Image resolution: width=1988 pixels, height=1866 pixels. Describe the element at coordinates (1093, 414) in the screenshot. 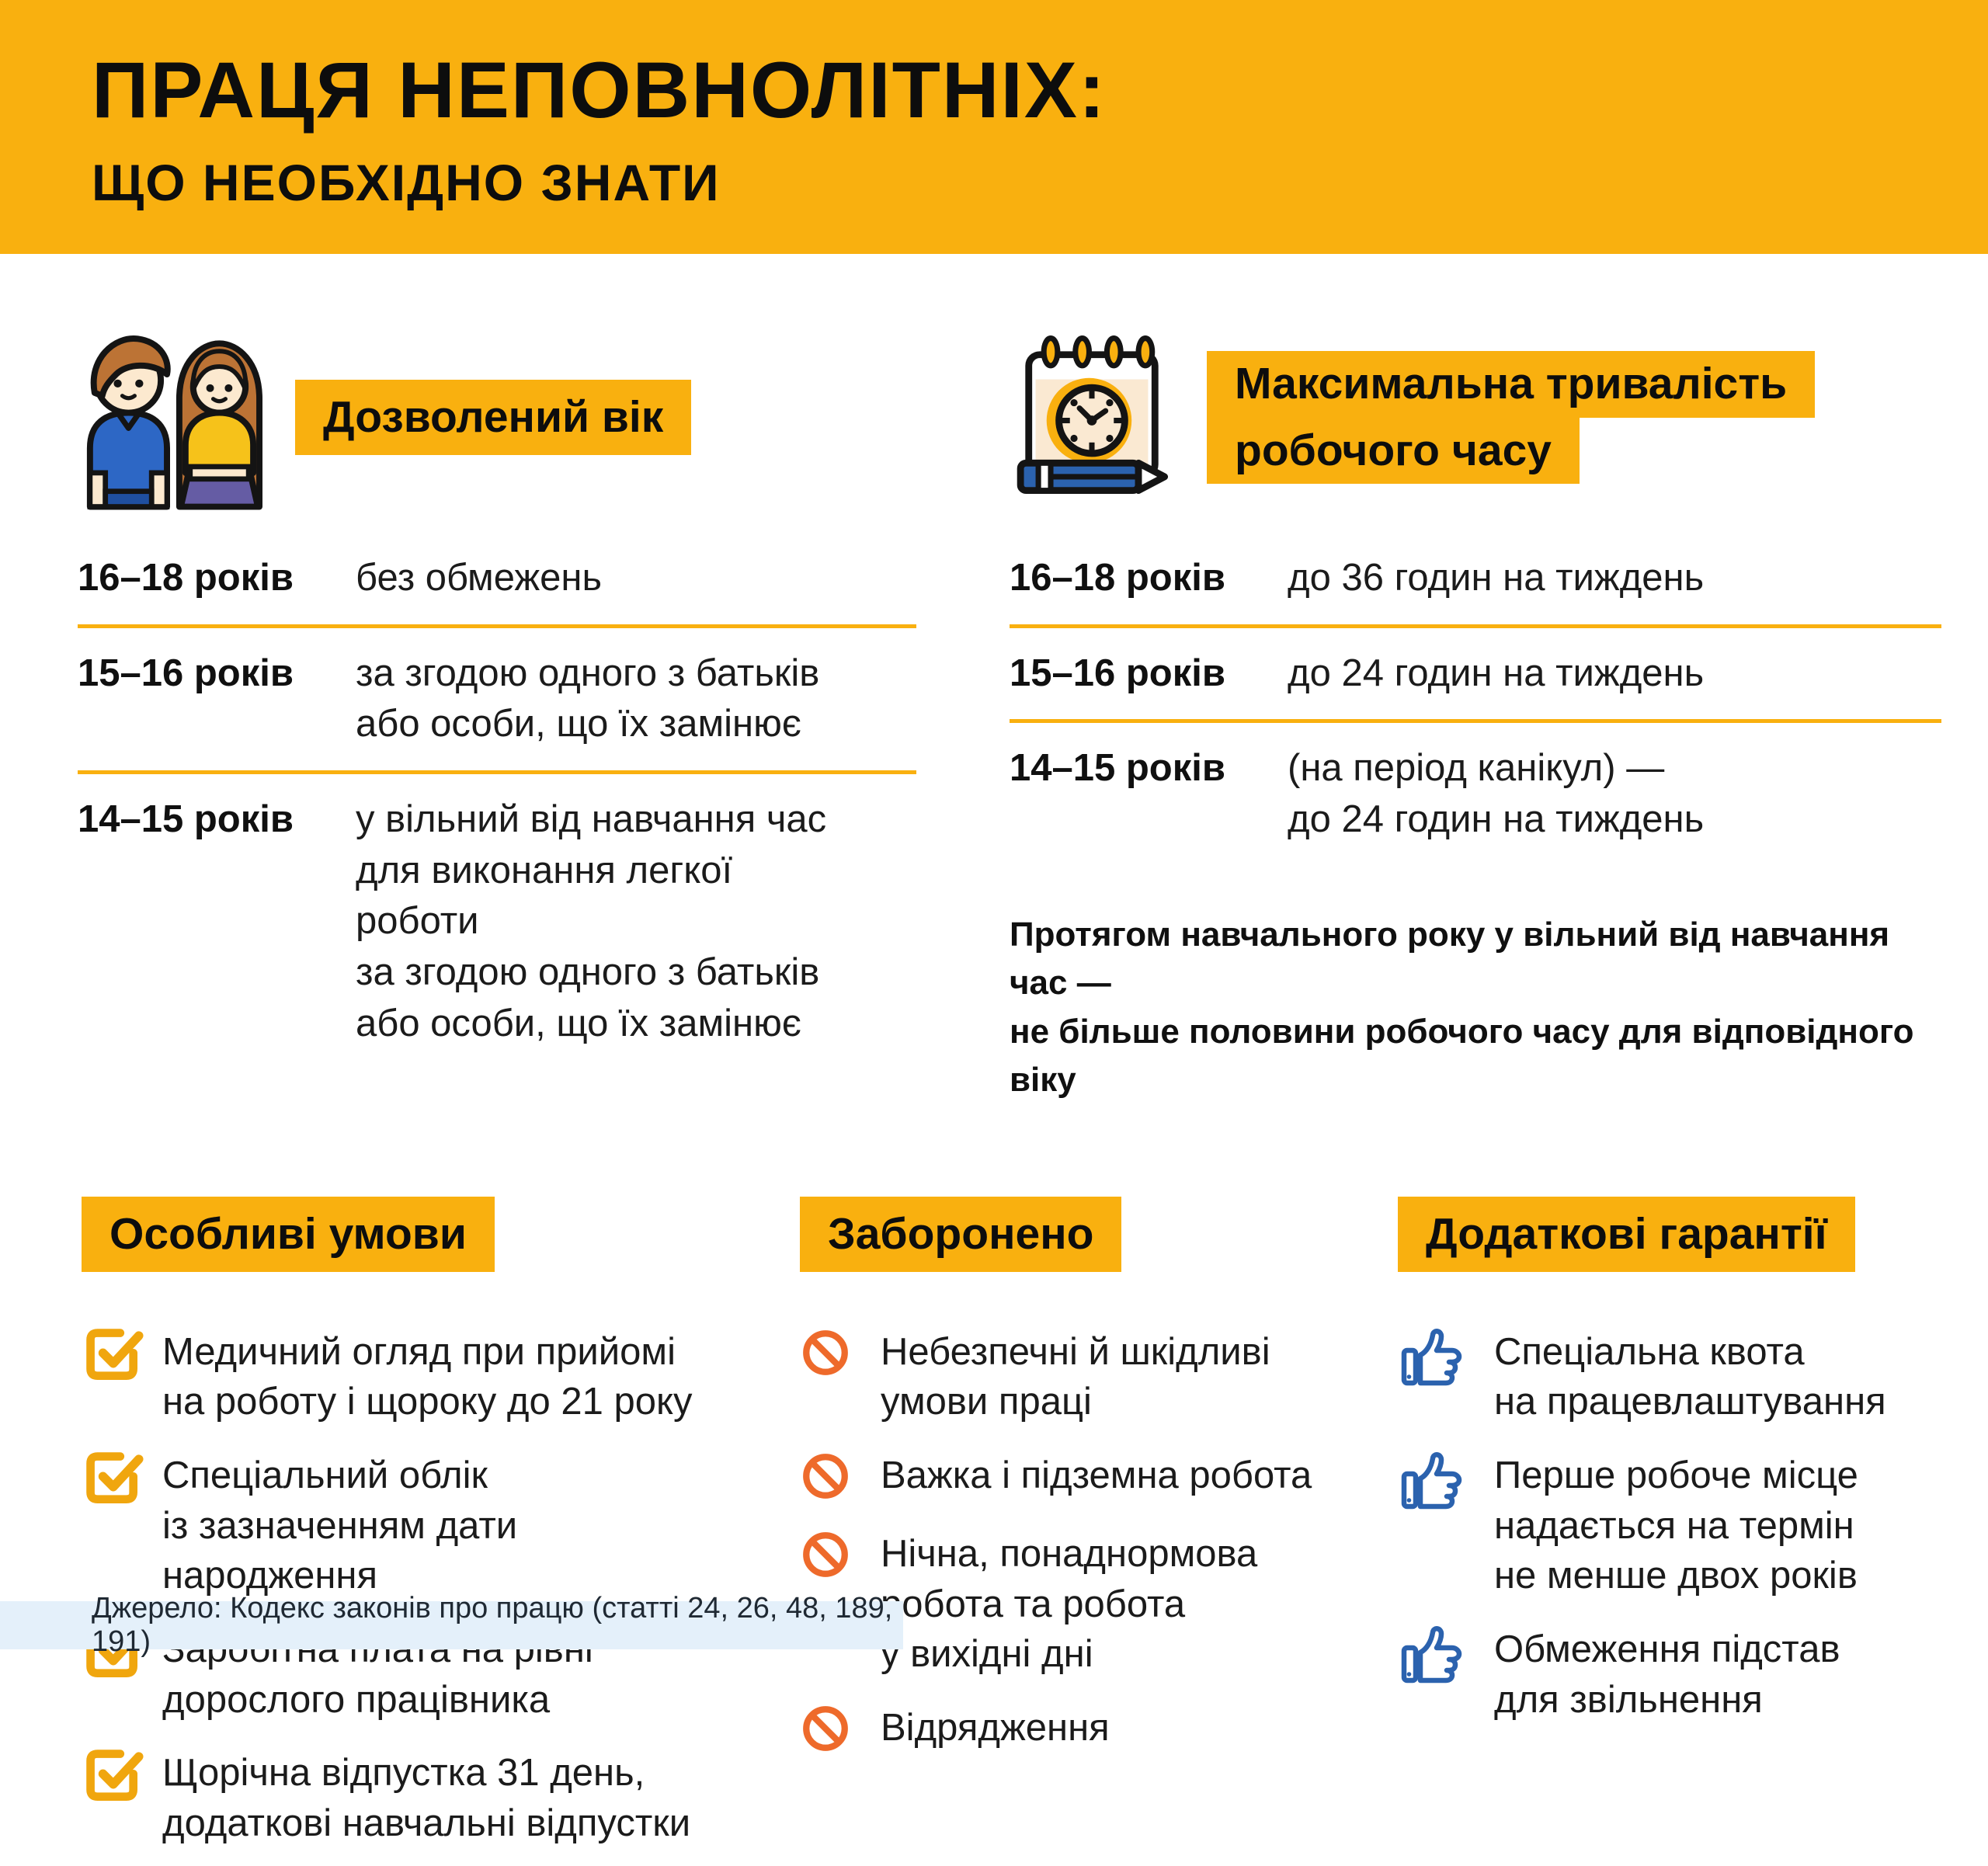

I see `calendar-clock-pencil-icon` at that location.